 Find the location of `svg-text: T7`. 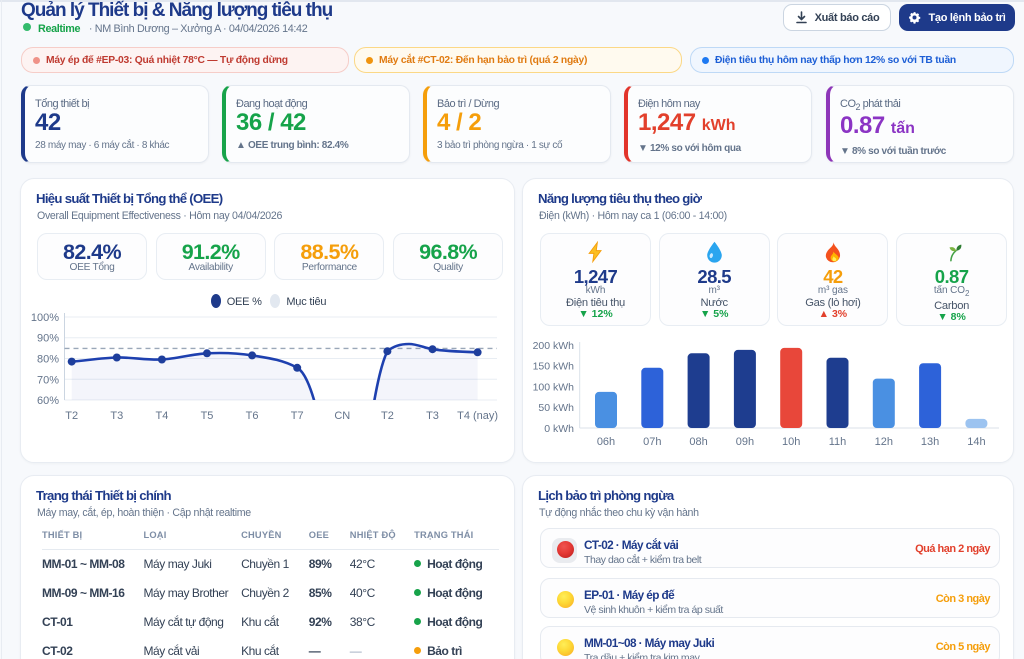

svg-text: T7 is located at coordinates (297, 416).